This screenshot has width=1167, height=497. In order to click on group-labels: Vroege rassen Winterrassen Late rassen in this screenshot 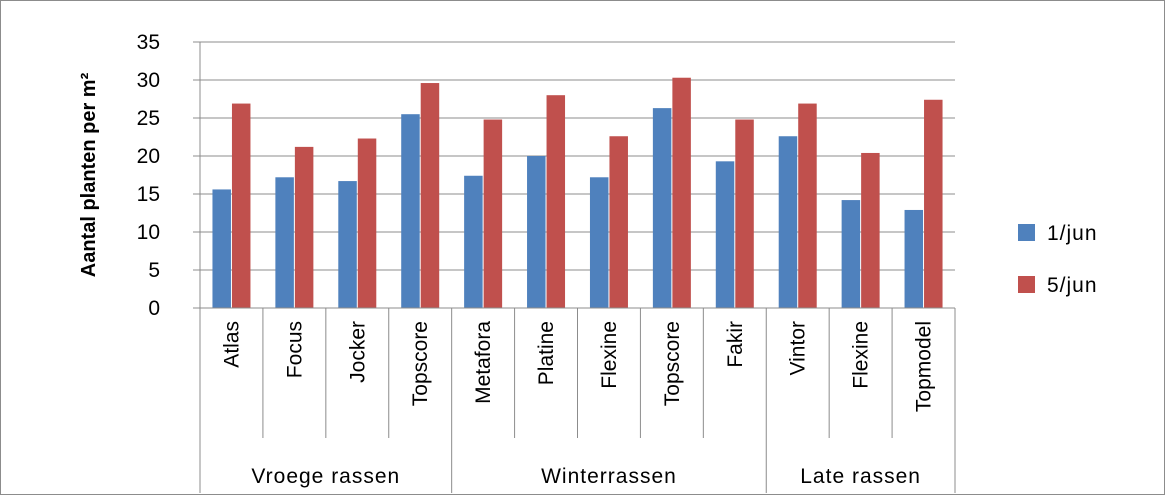, I will do `click(586, 476)`.